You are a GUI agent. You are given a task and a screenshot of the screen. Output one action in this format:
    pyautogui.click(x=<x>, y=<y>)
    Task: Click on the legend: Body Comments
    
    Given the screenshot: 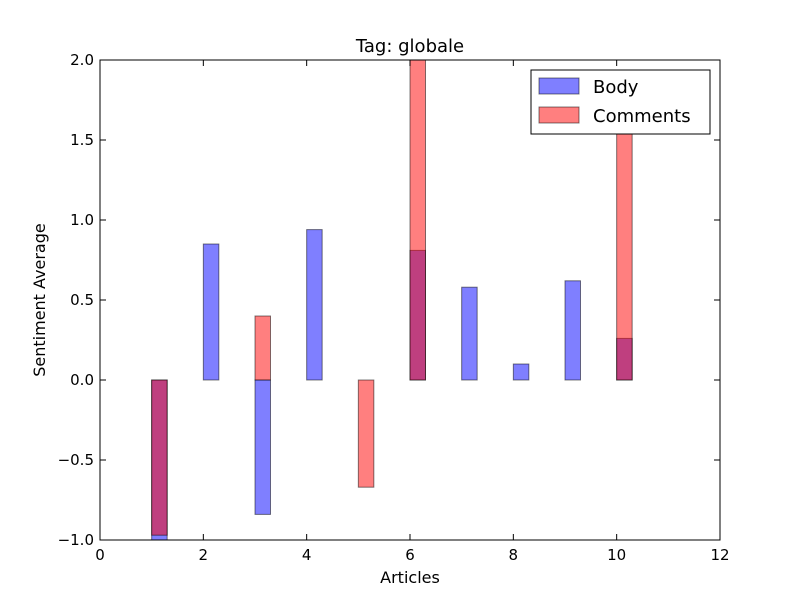 What is the action you would take?
    pyautogui.click(x=620, y=102)
    